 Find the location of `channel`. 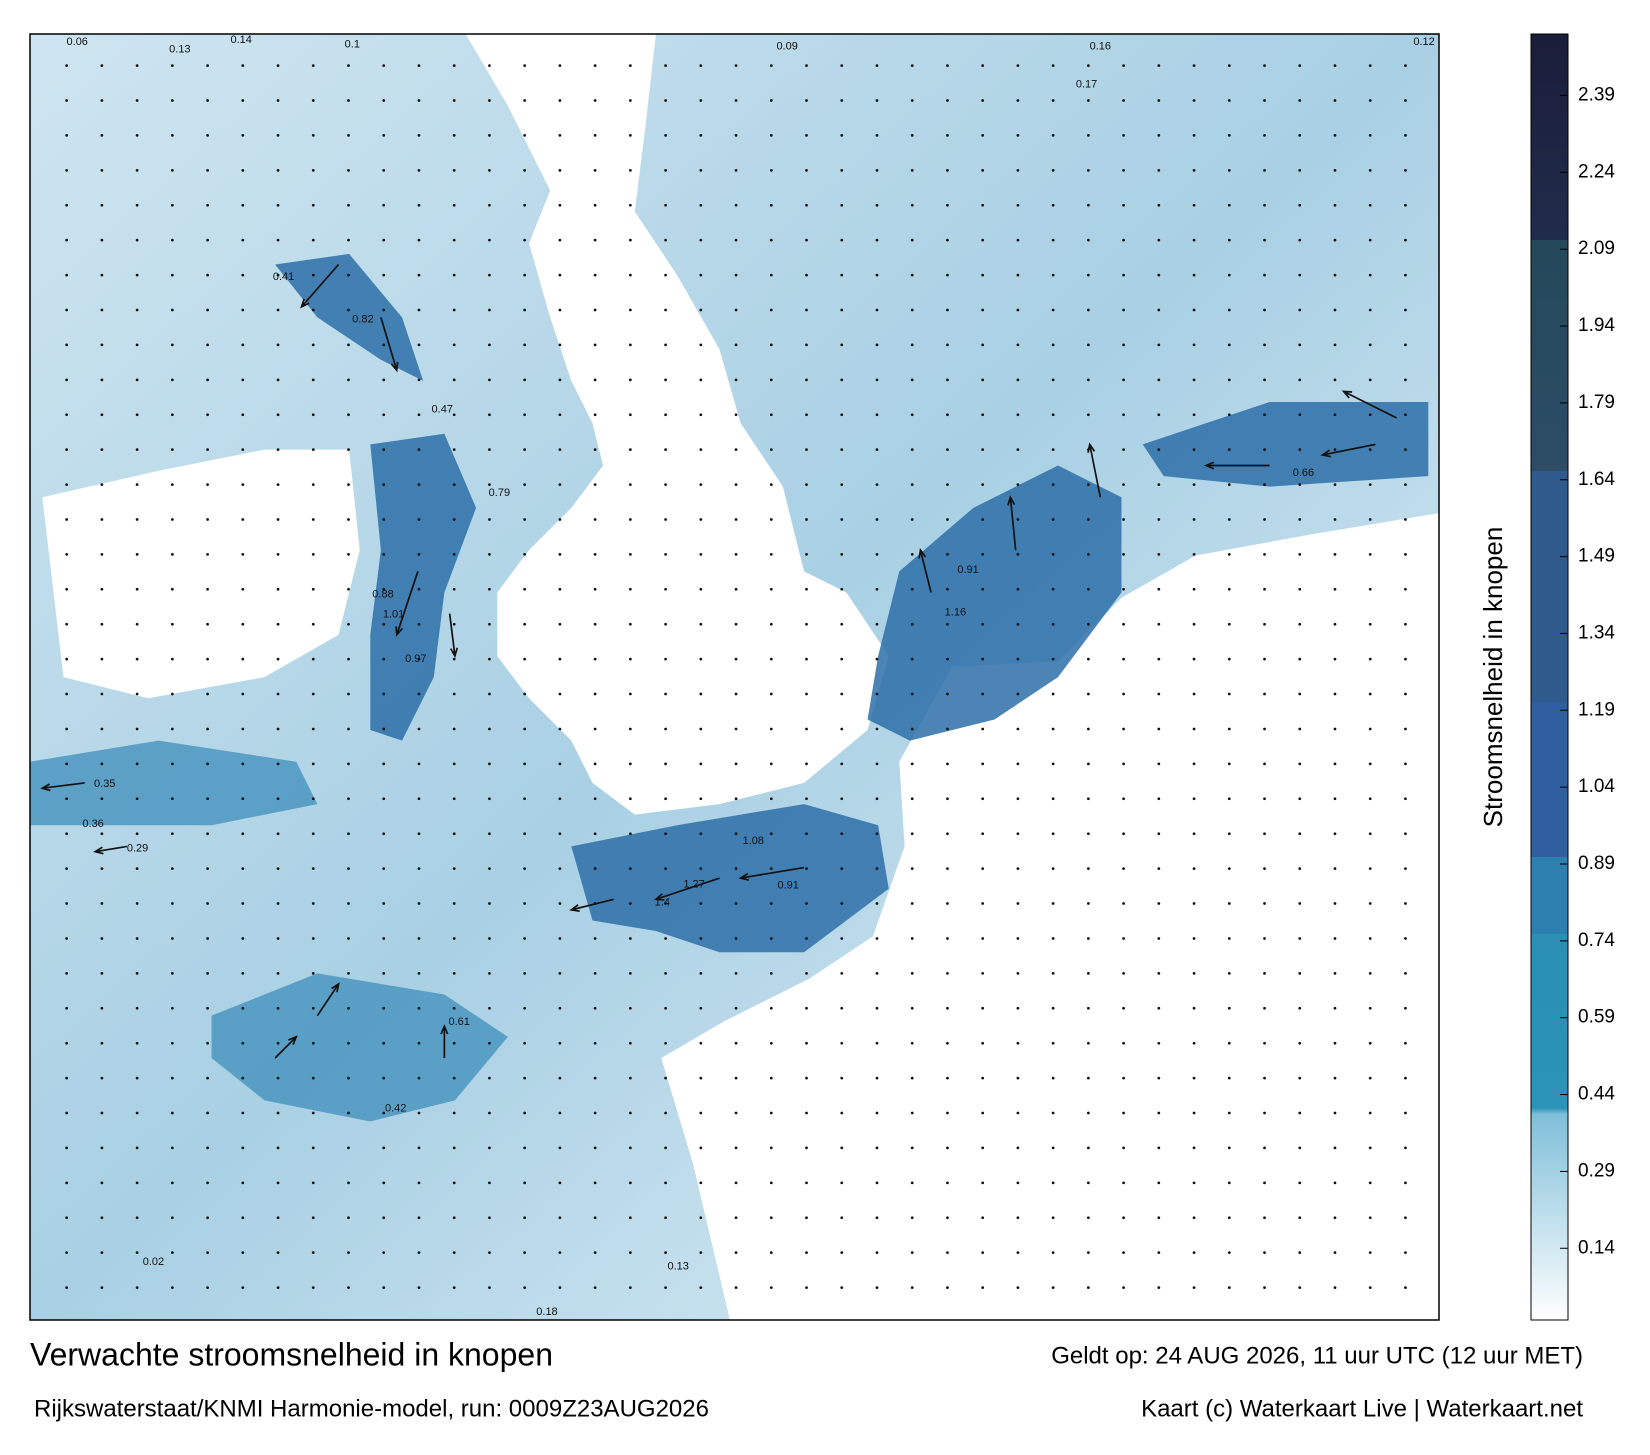

channel is located at coordinates (994, 603).